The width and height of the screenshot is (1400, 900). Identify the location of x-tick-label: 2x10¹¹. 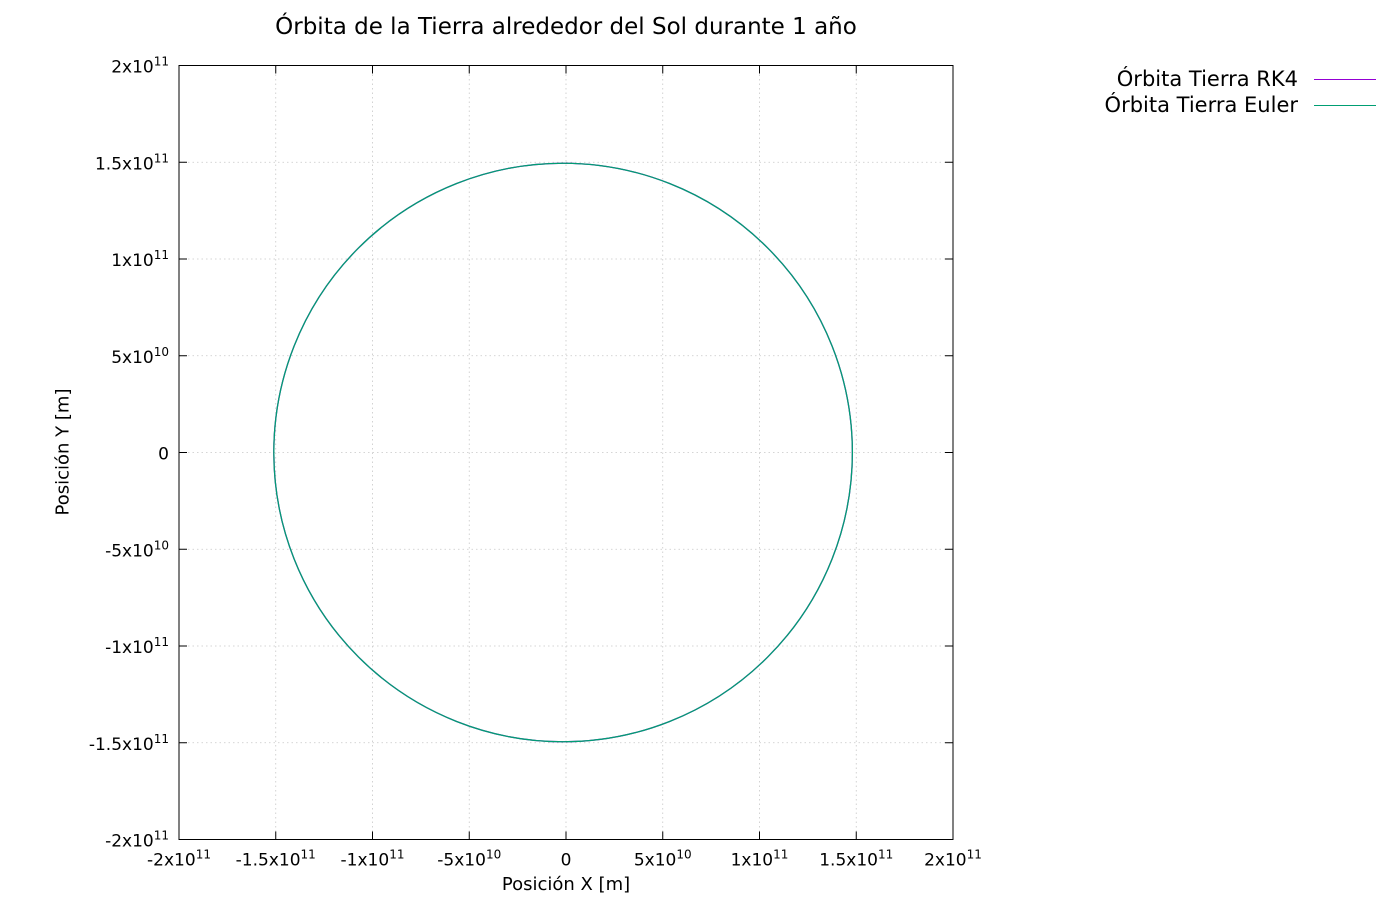
(953, 859).